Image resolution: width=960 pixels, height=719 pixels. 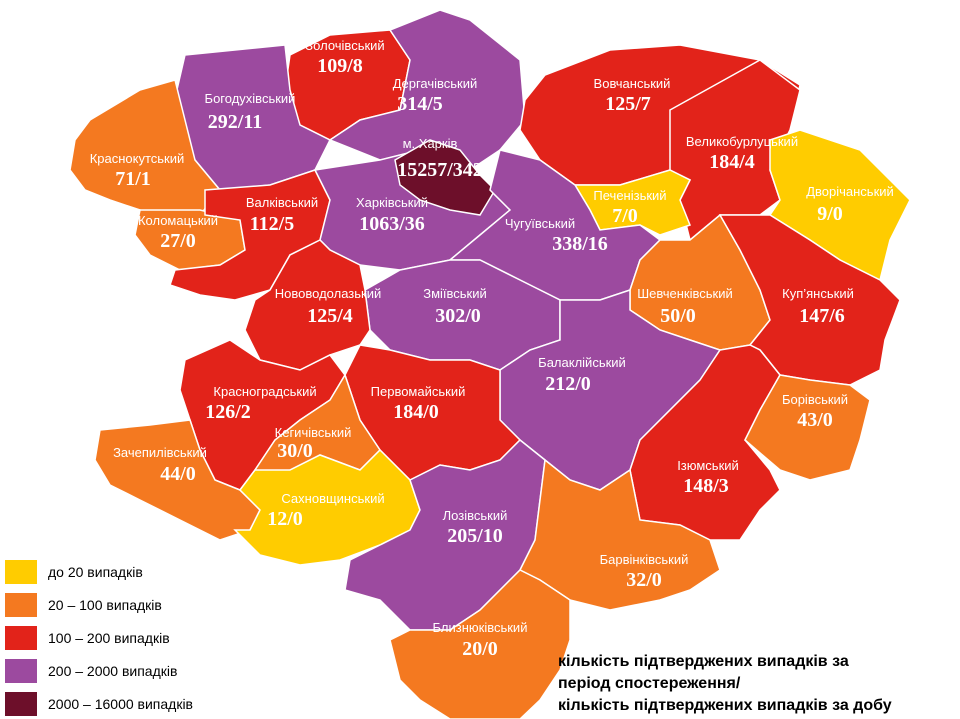 What do you see at coordinates (475, 515) in the screenshot?
I see `region-name: Лозівський` at bounding box center [475, 515].